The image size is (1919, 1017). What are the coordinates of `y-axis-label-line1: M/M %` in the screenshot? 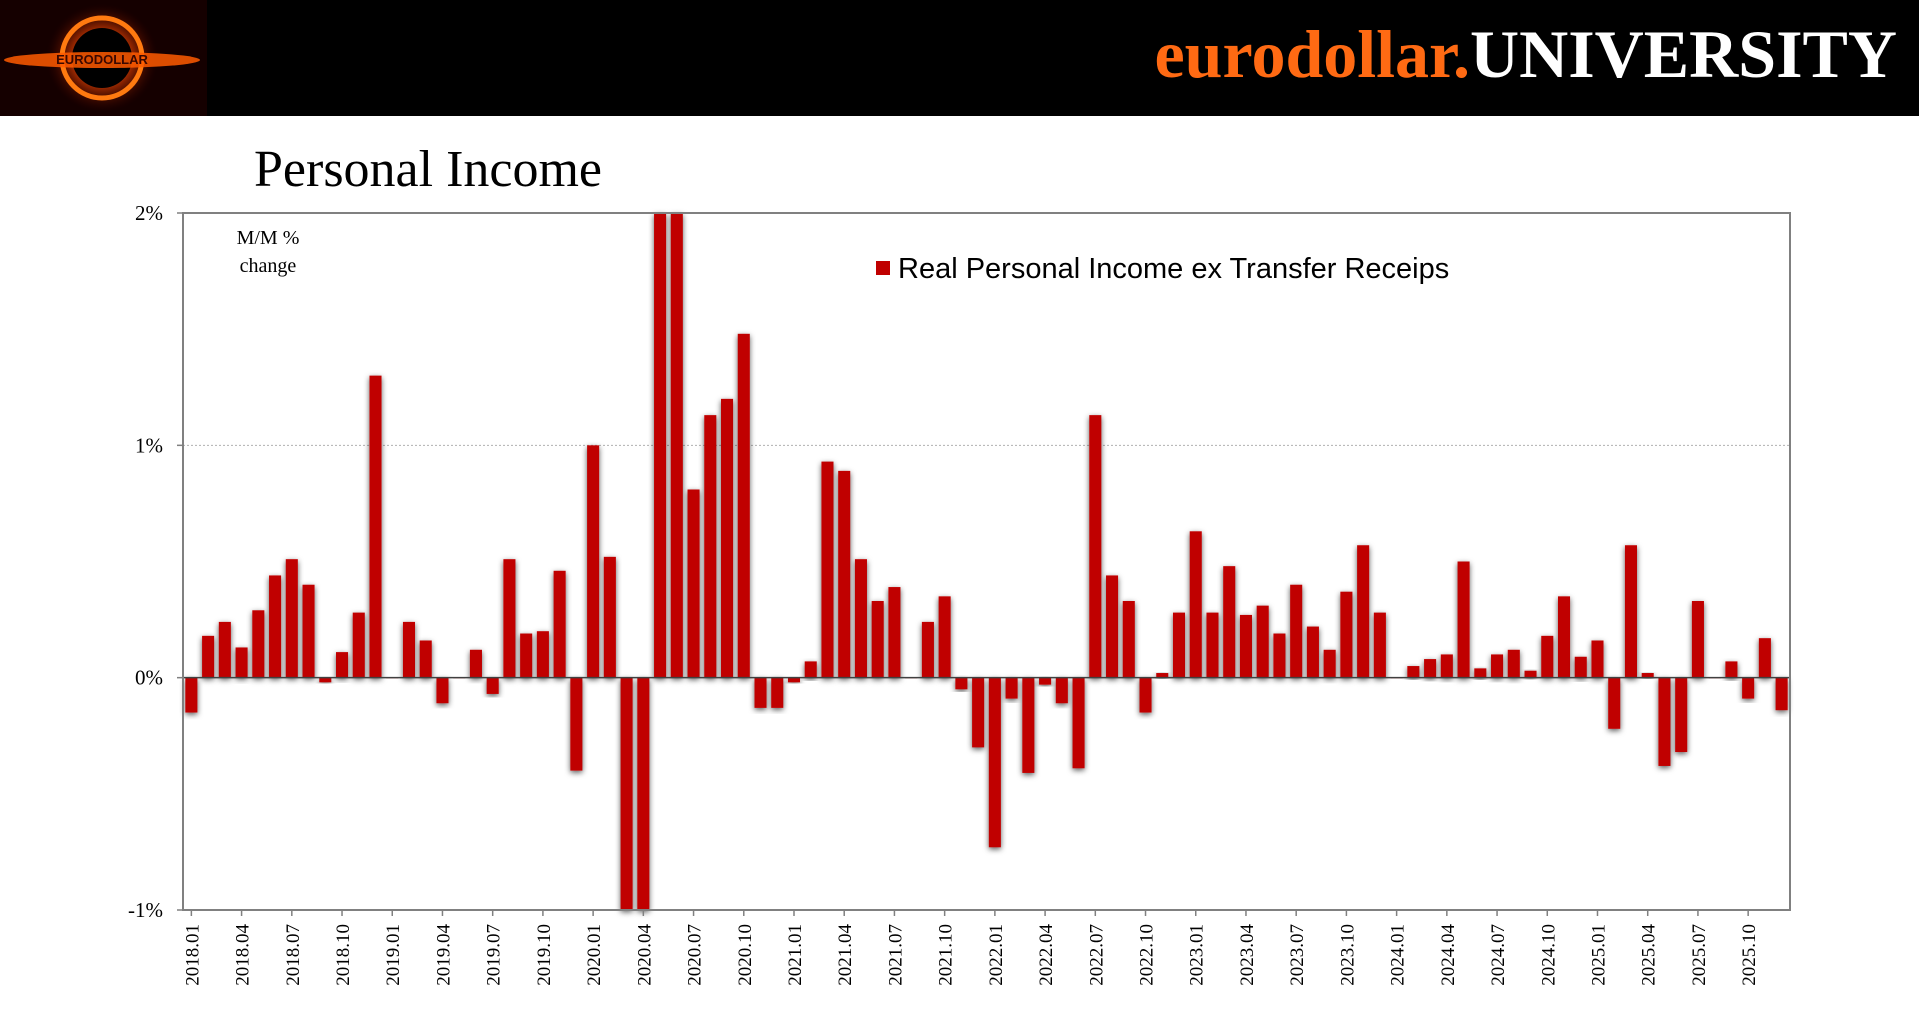 It's located at (268, 238).